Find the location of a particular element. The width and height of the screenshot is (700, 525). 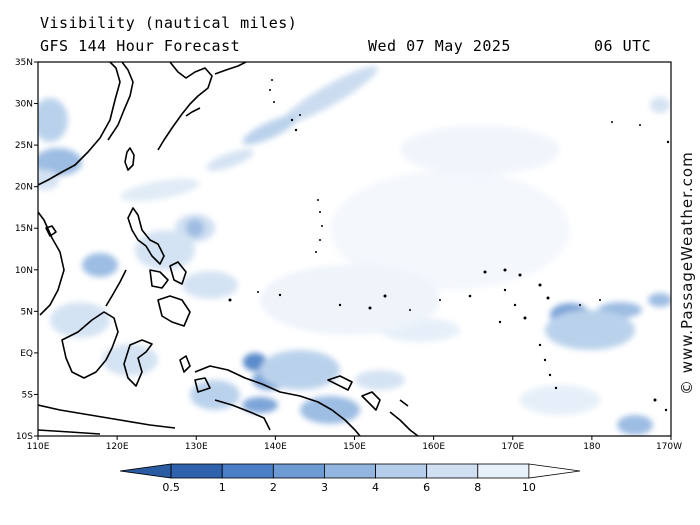

lon-tick-label: 170E is located at coordinates (512, 447).